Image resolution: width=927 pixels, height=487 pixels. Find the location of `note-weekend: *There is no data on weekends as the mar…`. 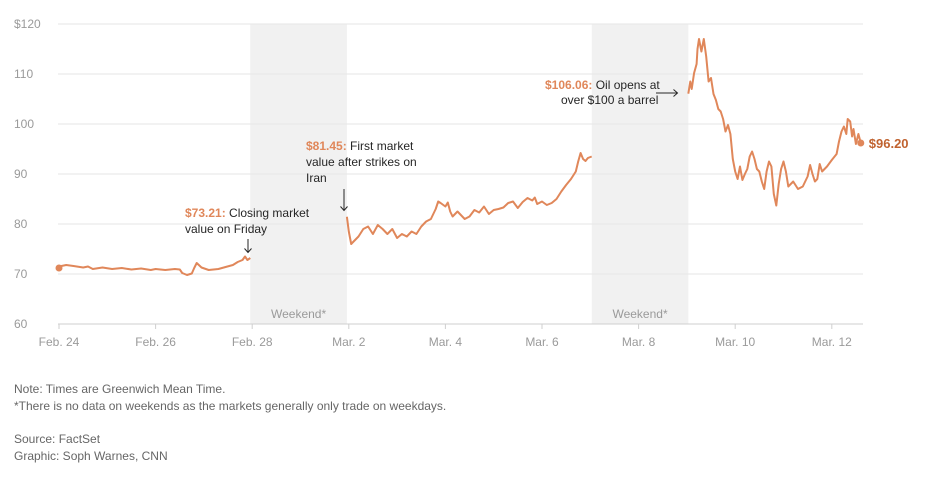

note-weekend: *There is no data on weekends as the mar… is located at coordinates (230, 406).